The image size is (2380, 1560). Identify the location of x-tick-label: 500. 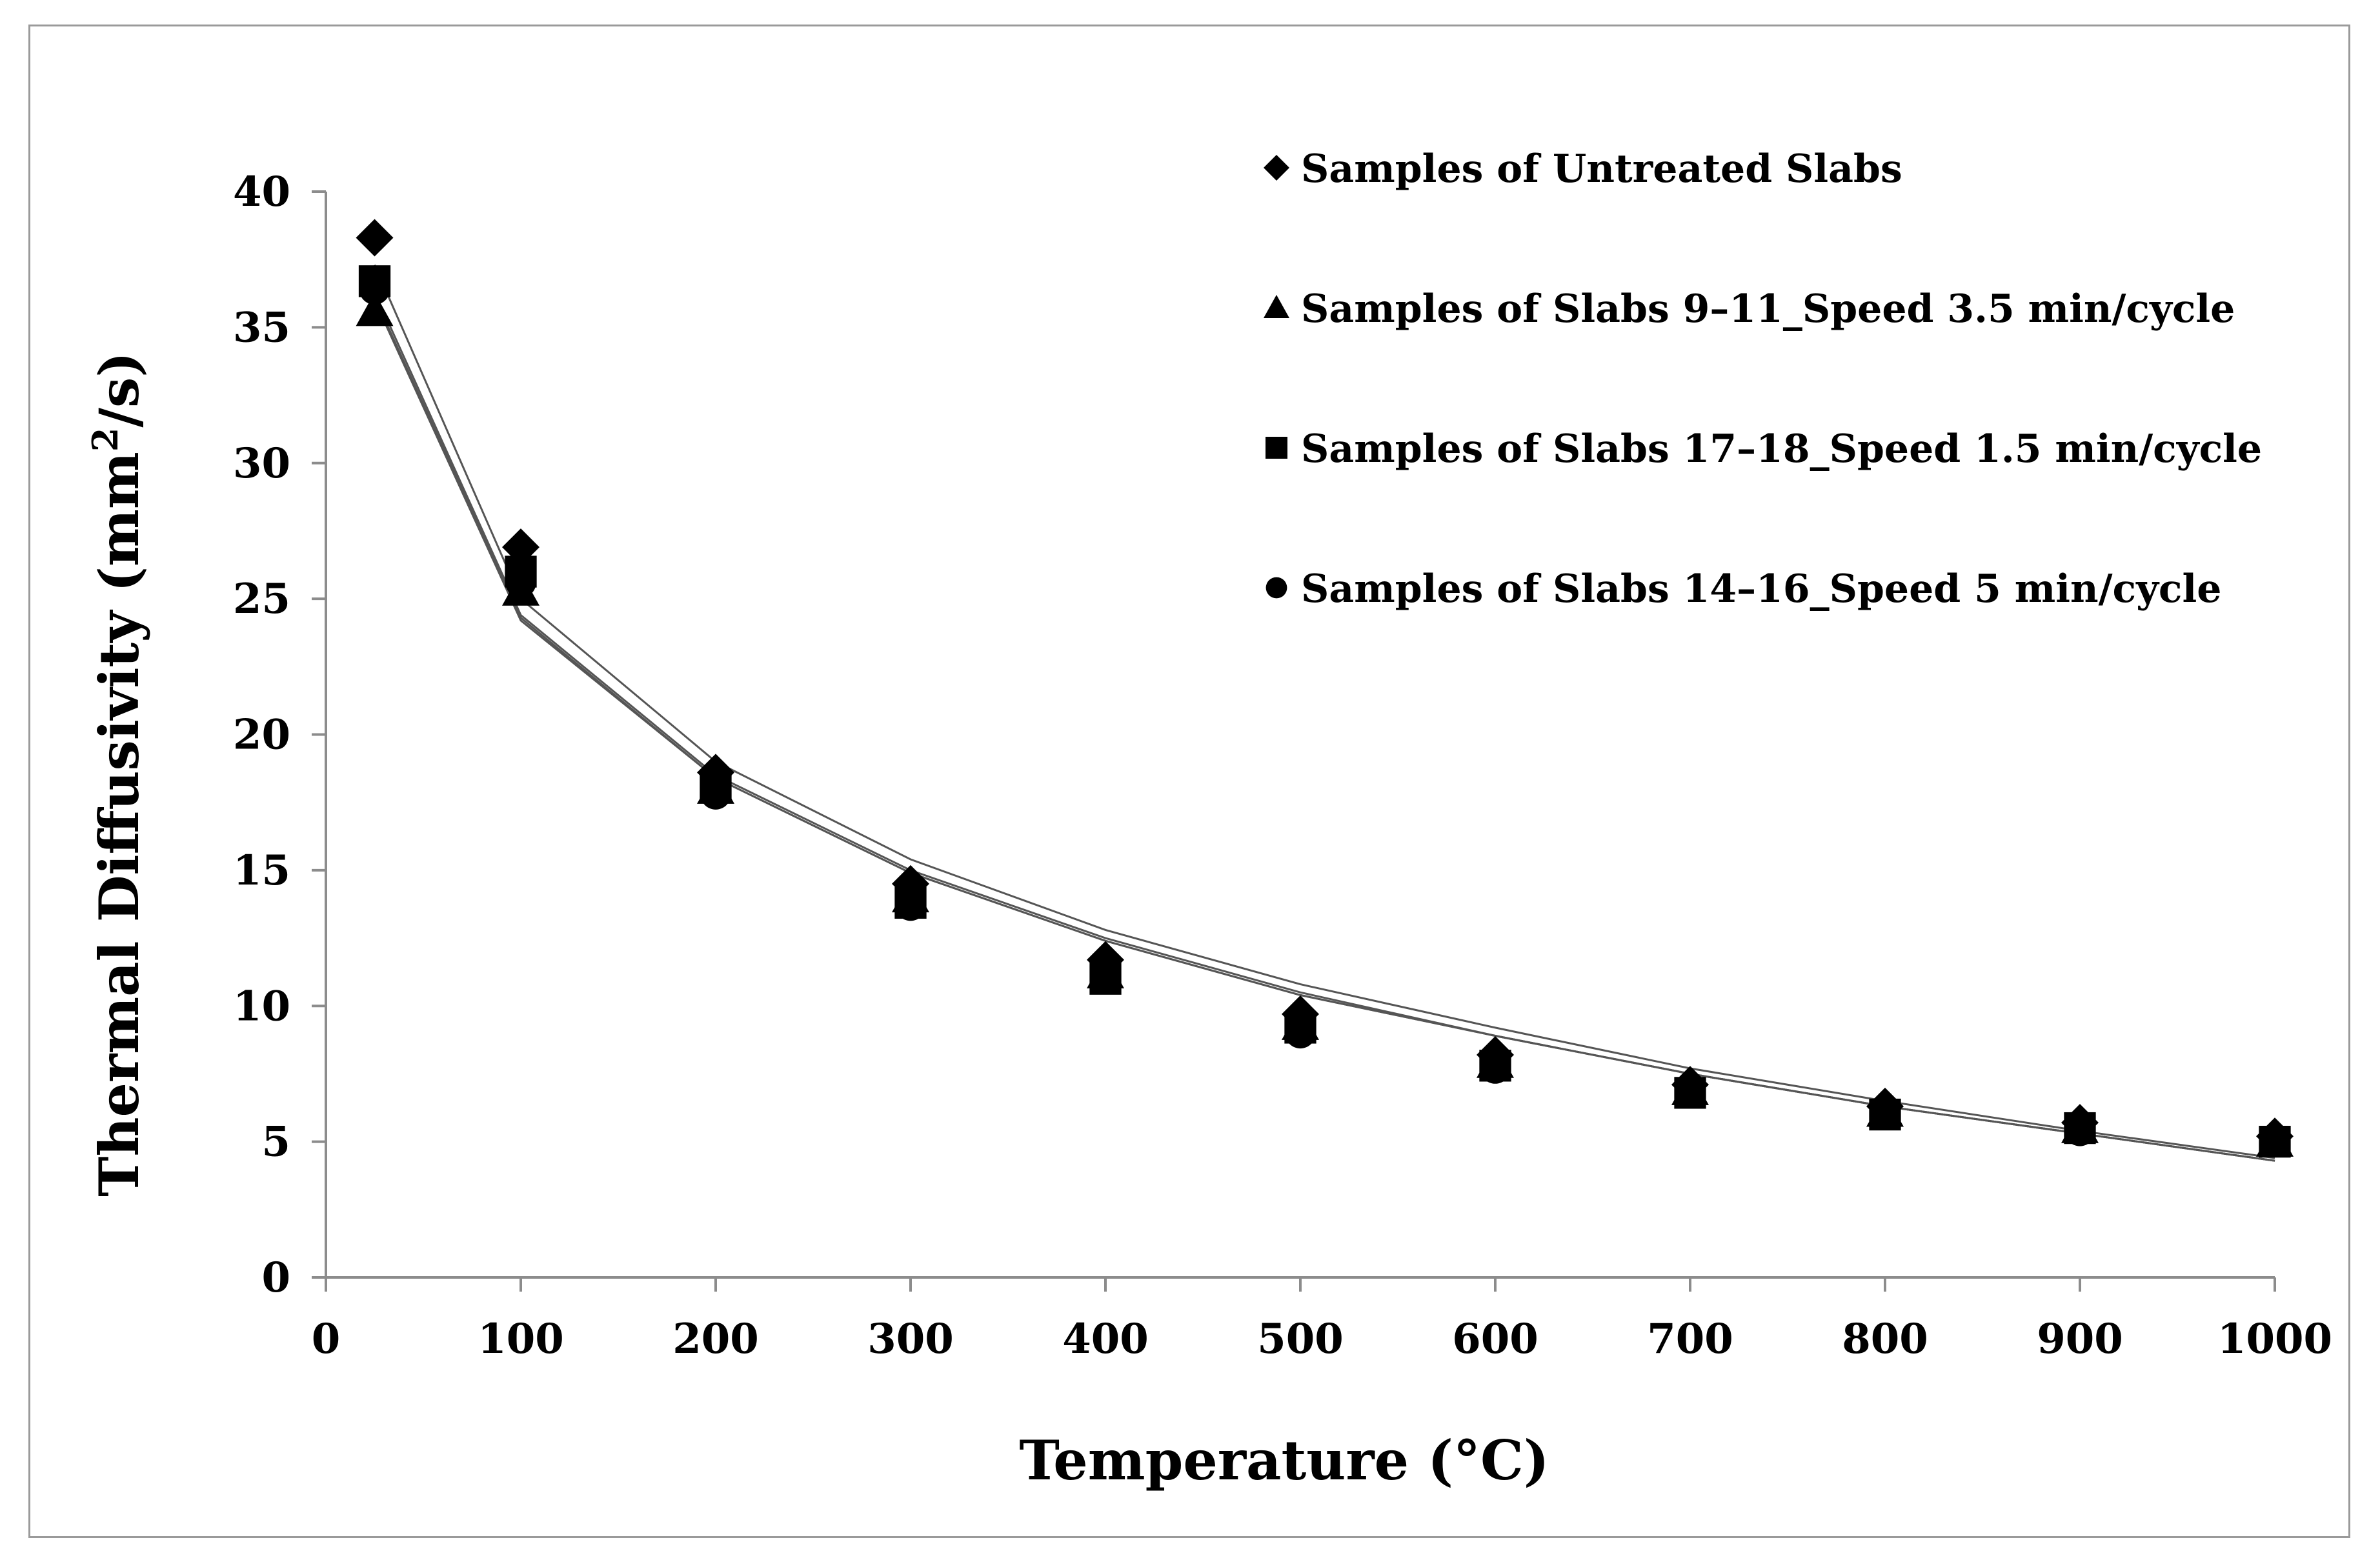
(1300, 1339).